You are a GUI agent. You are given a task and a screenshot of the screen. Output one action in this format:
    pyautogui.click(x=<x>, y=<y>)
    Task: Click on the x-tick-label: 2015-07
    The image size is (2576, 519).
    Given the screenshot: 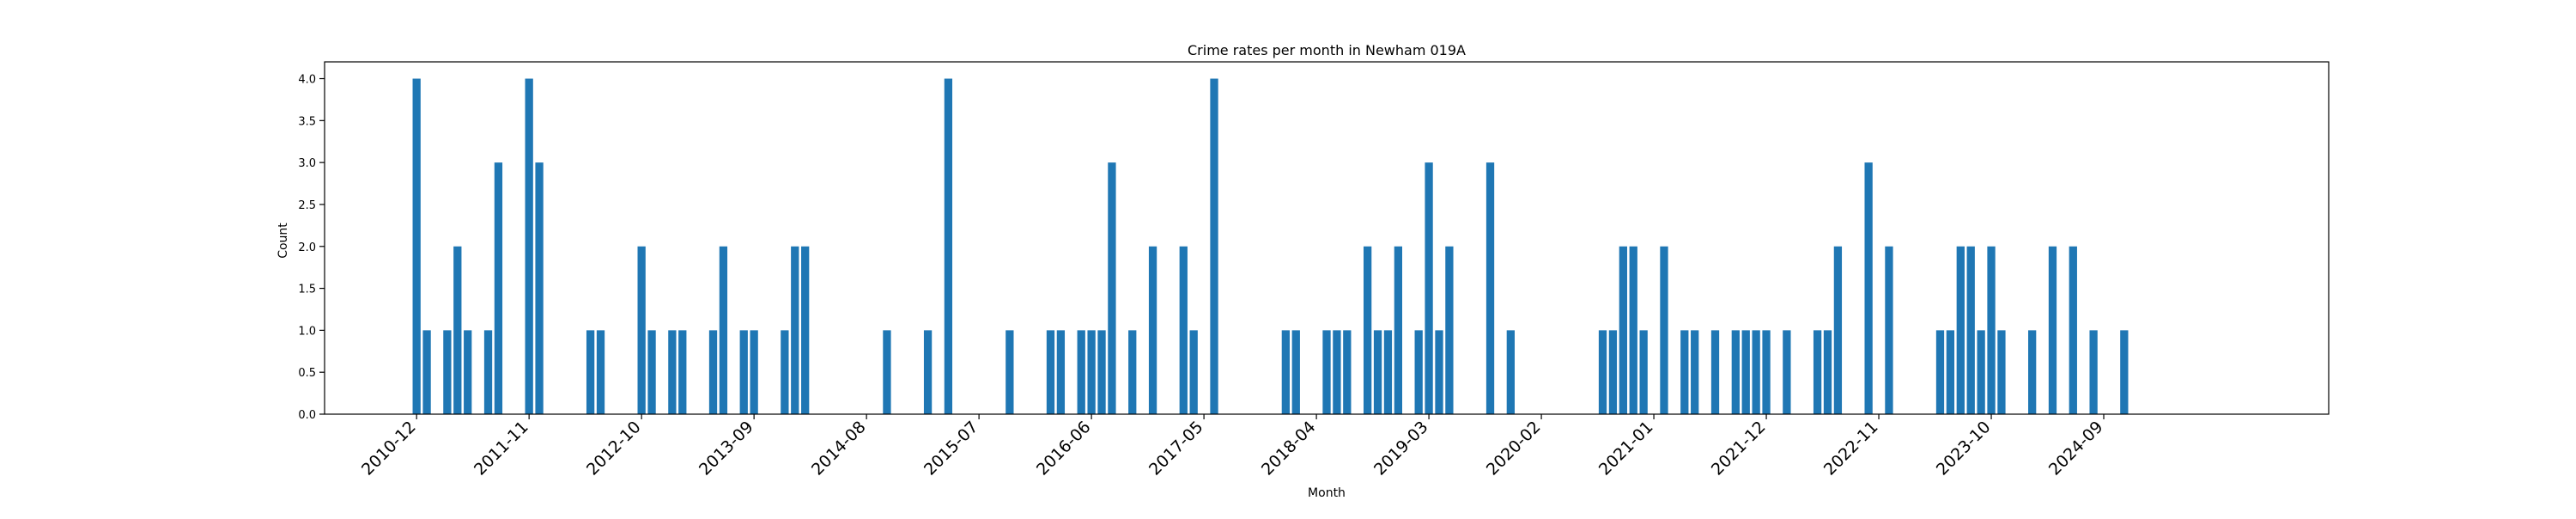 What is the action you would take?
    pyautogui.click(x=951, y=448)
    